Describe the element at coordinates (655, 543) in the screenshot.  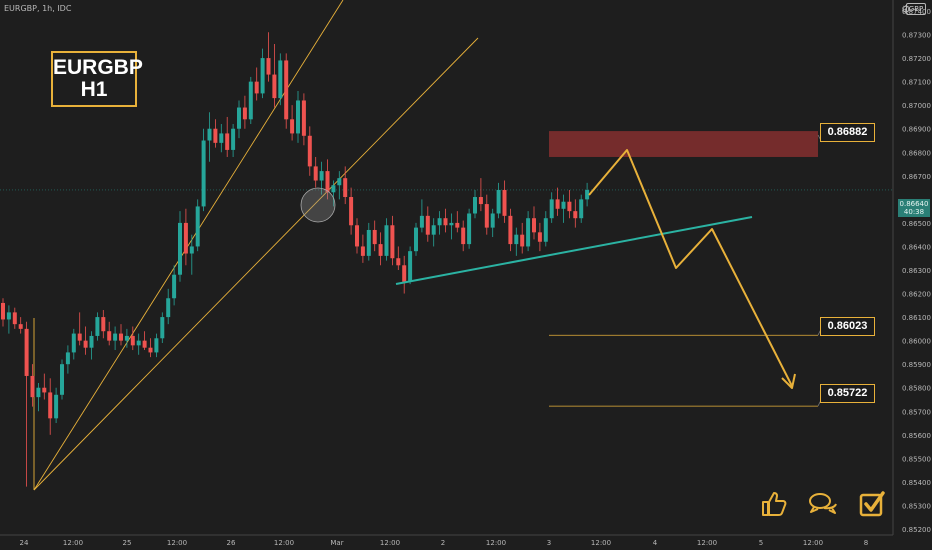
I see `time-tick-label: 4` at that location.